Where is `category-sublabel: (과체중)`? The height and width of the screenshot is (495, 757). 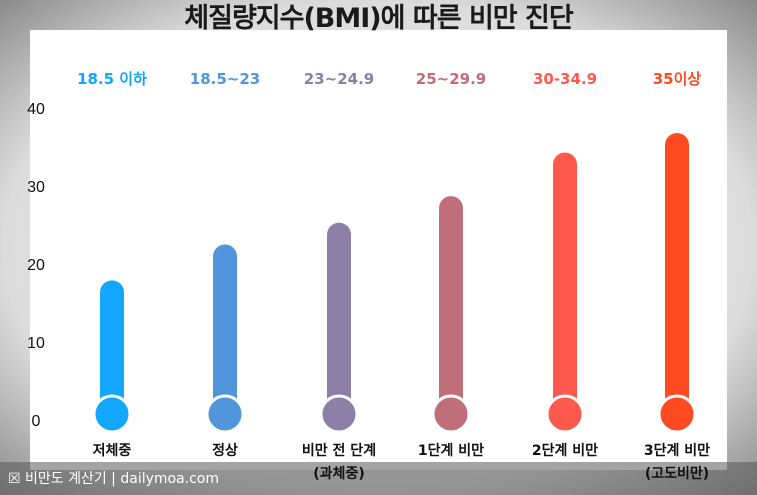 category-sublabel: (과체중) is located at coordinates (338, 474).